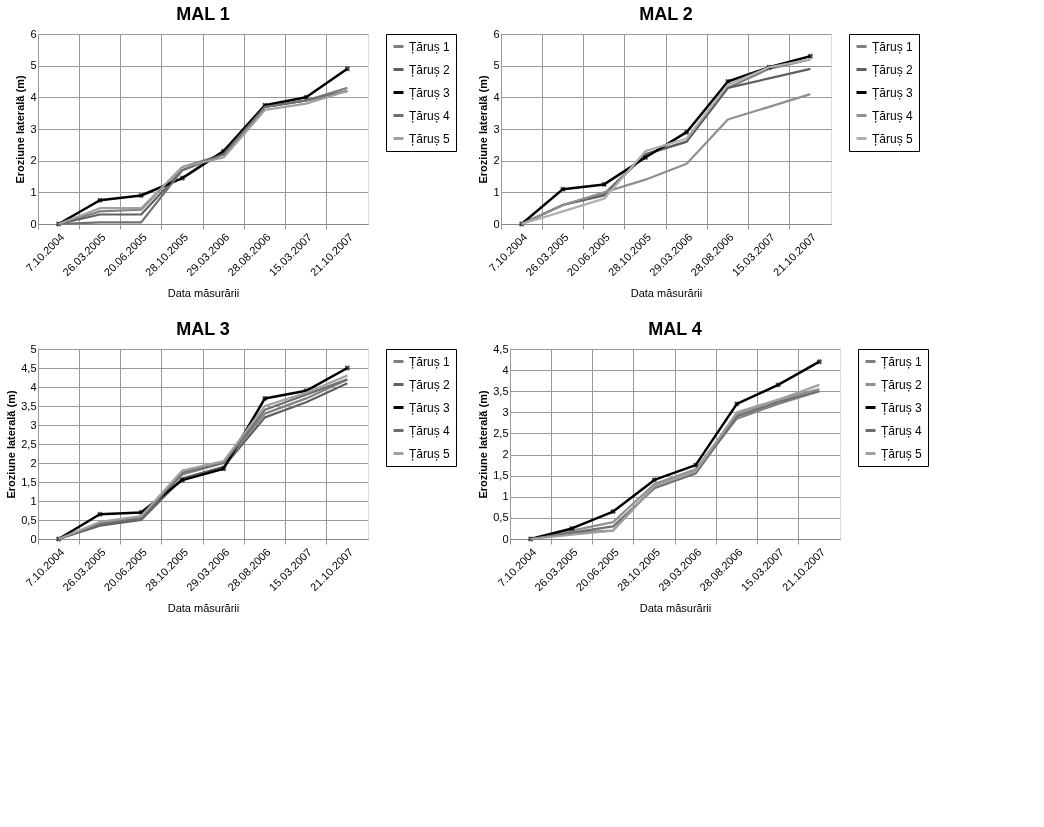 Image resolution: width=1044 pixels, height=827 pixels. I want to click on chart-title: MAL 2, so click(666, 14).